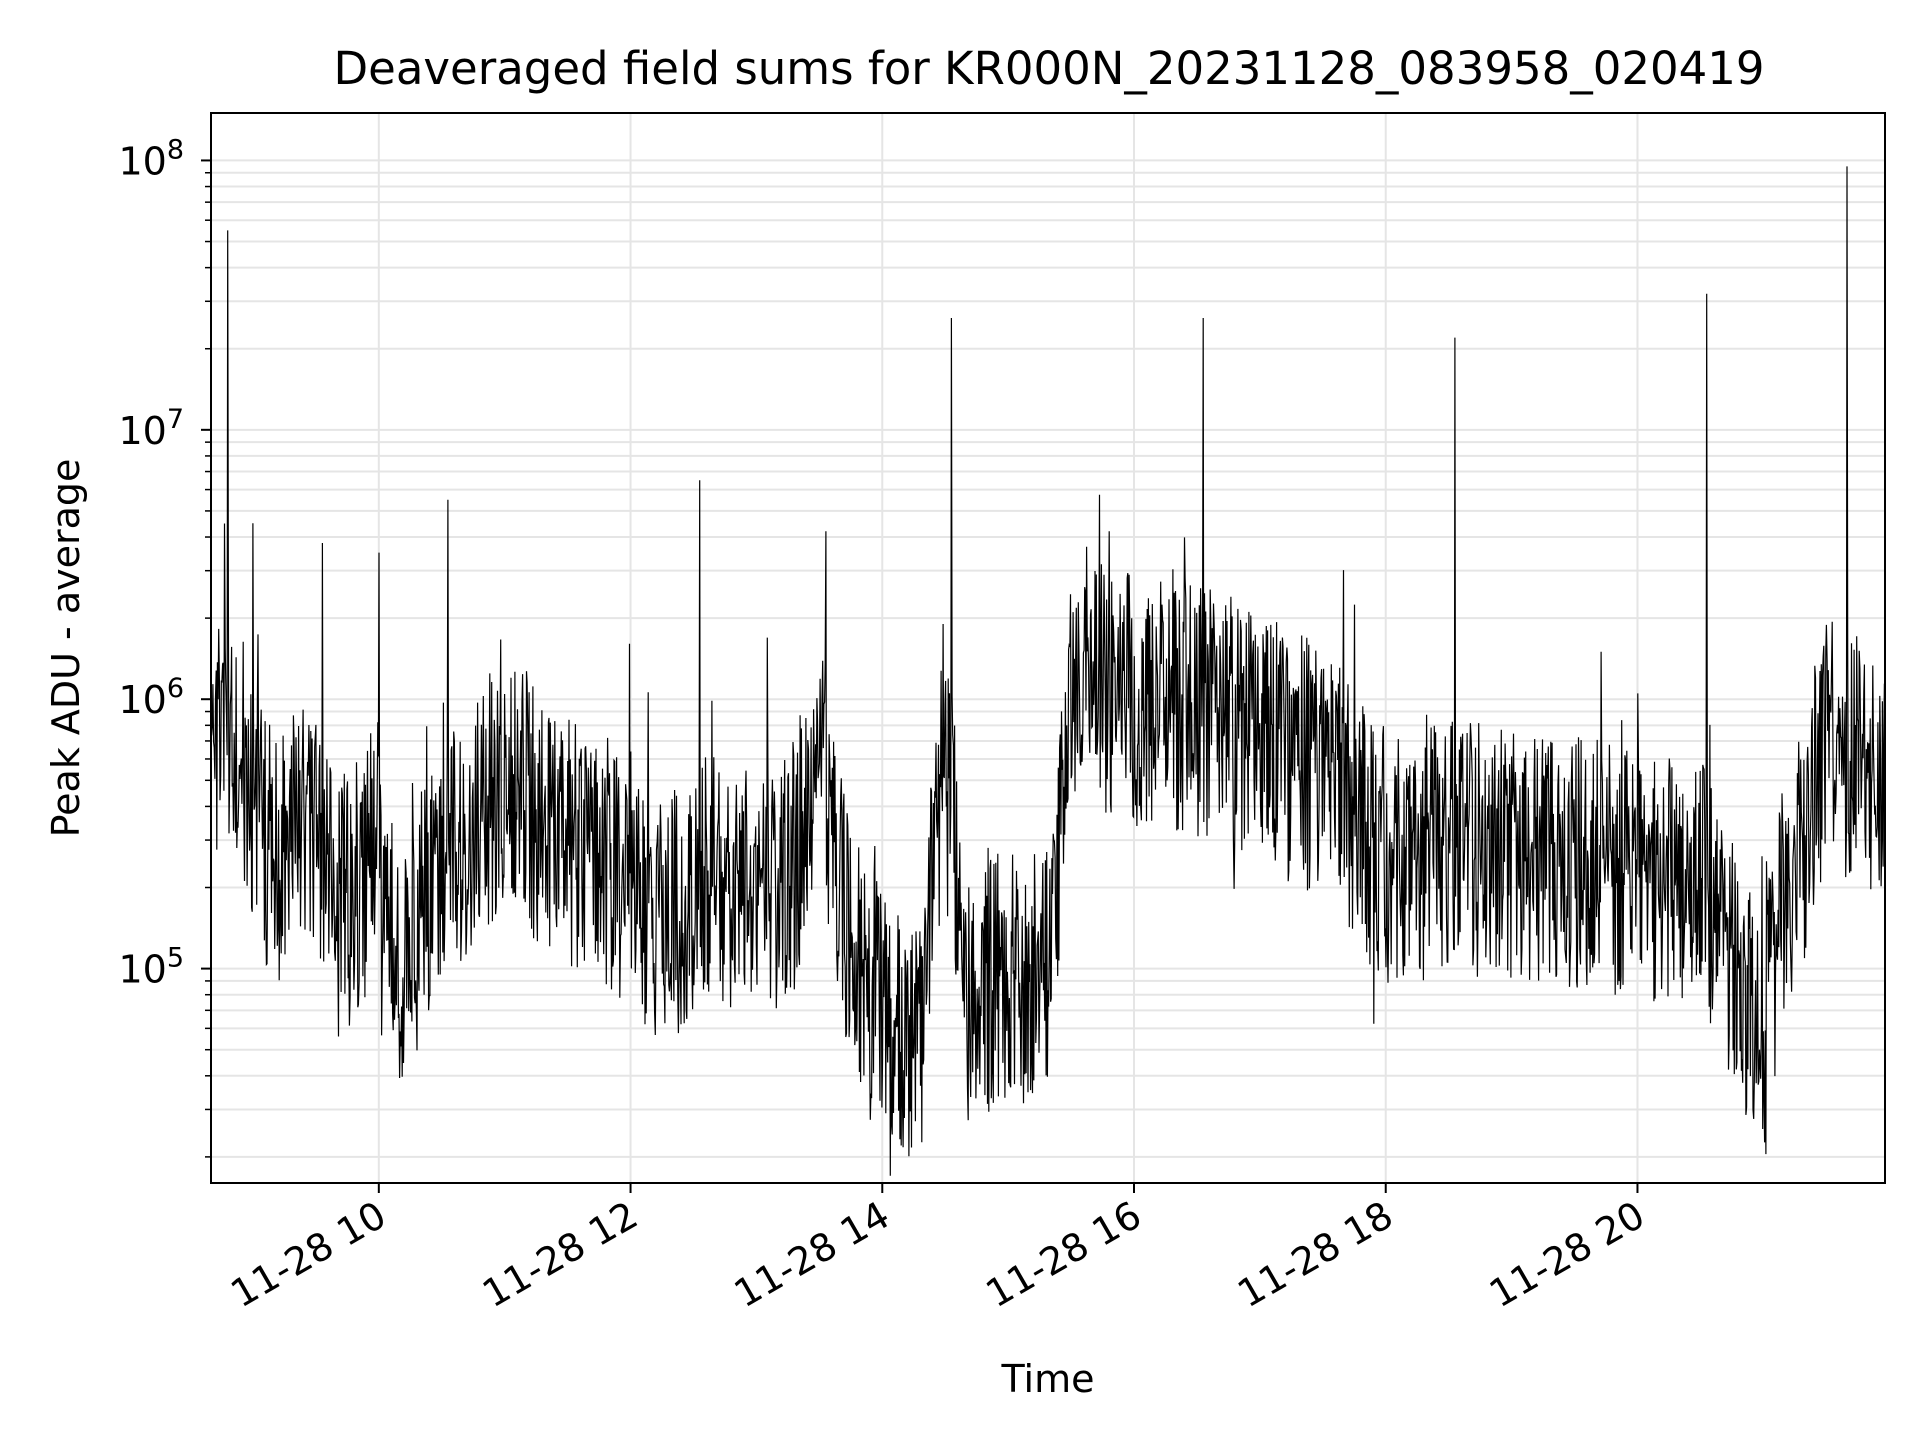  What do you see at coordinates (151, 158) in the screenshot?
I see `y-tick-label: 108` at bounding box center [151, 158].